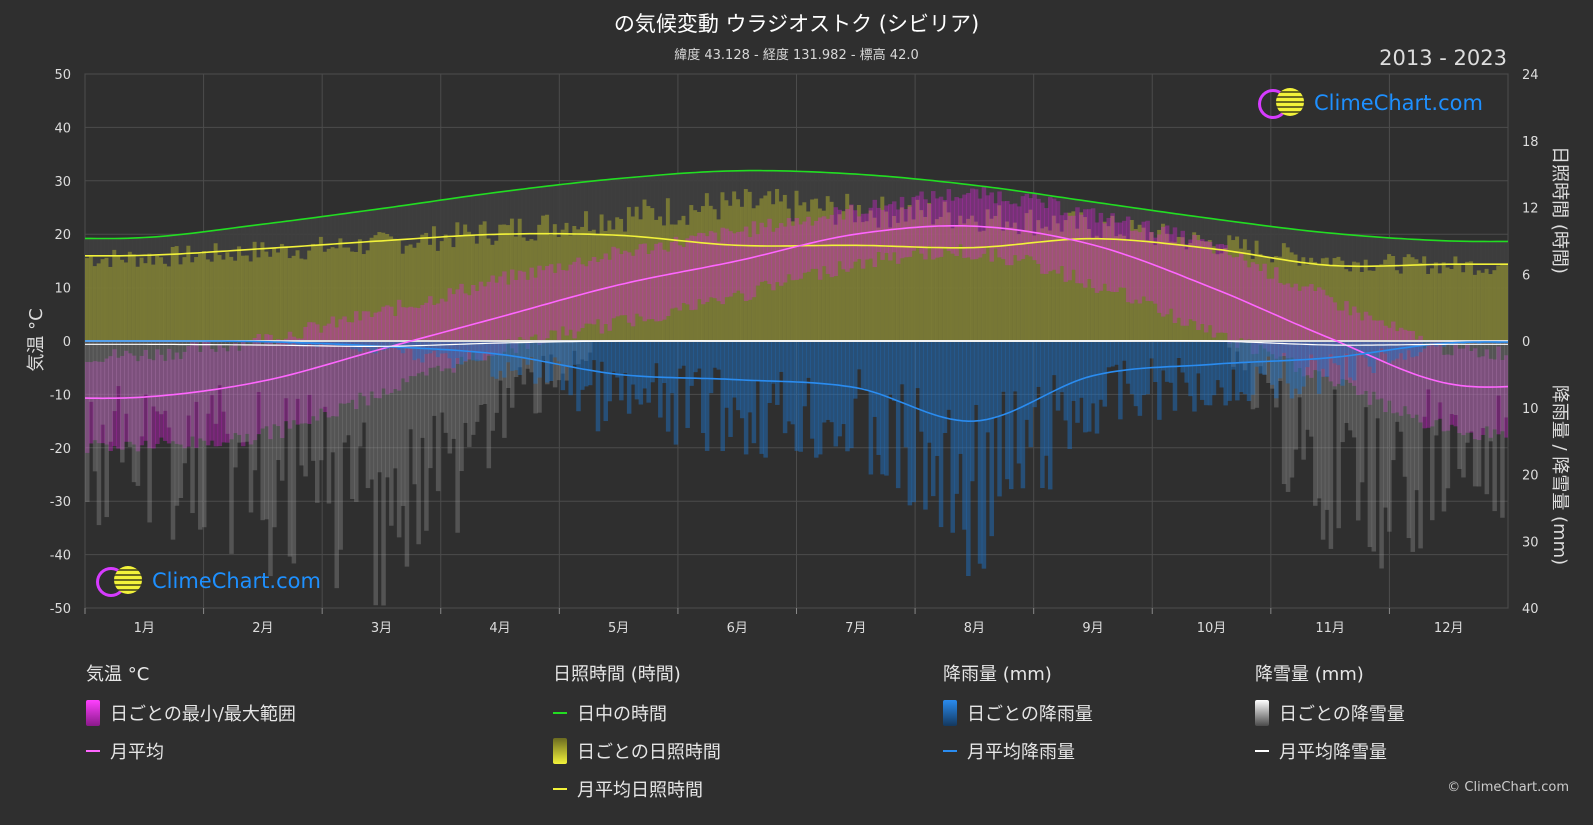  Describe the element at coordinates (637, 751) in the screenshot. I see `legend-sun-daily: 日ごとの日照時間` at that location.